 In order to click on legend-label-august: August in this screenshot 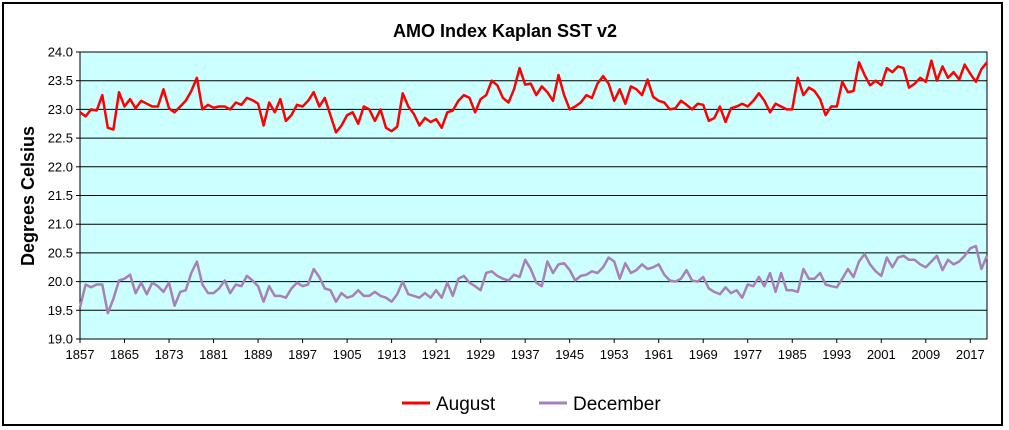, I will do `click(466, 404)`.